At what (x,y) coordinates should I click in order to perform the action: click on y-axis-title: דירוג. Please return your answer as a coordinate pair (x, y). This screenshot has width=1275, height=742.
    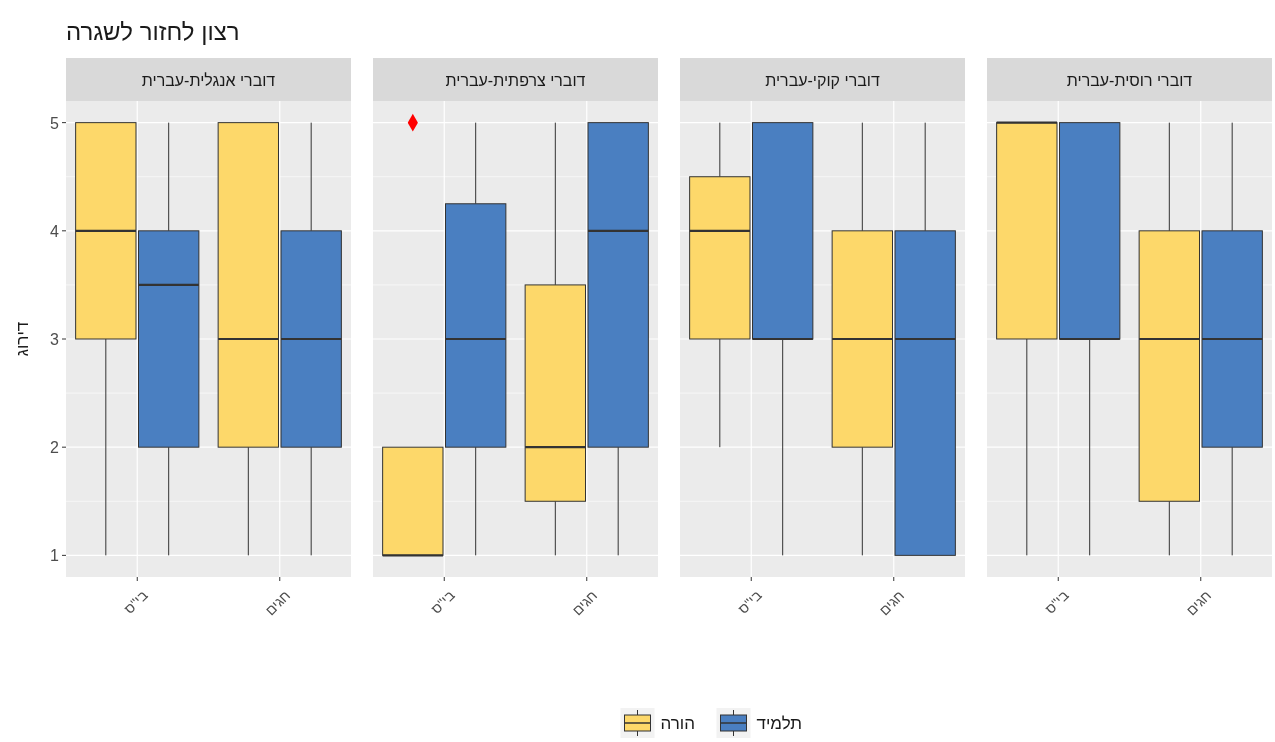
    Looking at the image, I should click on (22, 339).